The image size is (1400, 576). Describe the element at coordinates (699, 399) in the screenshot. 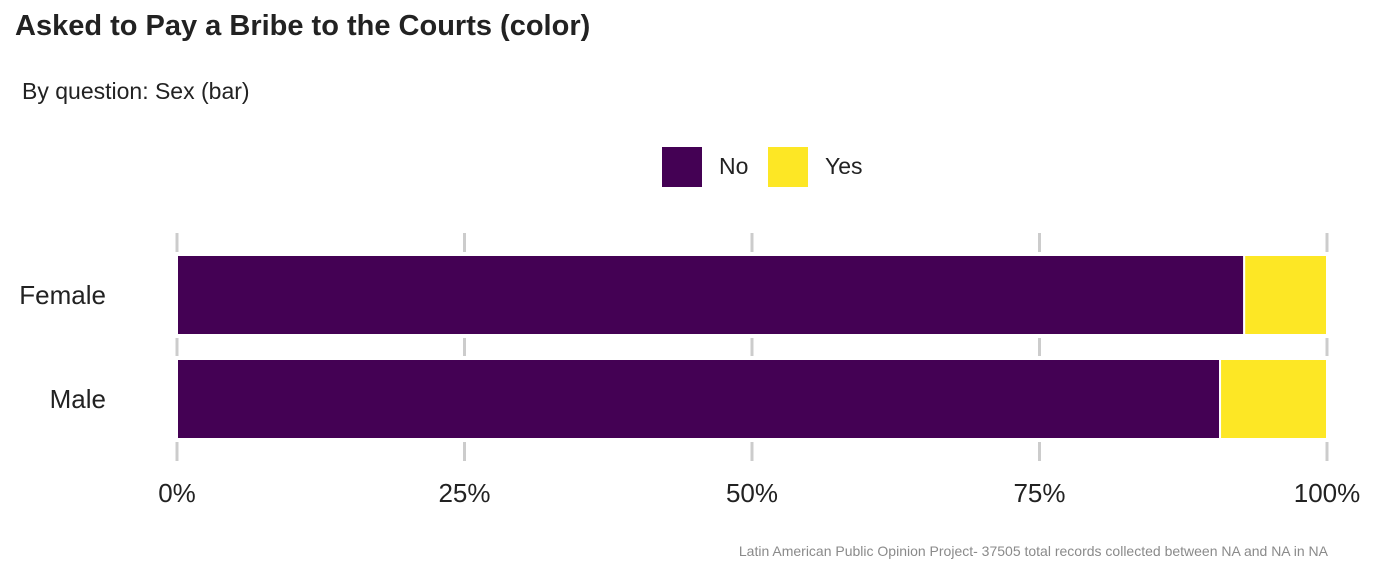

I see `bar-male-no` at that location.